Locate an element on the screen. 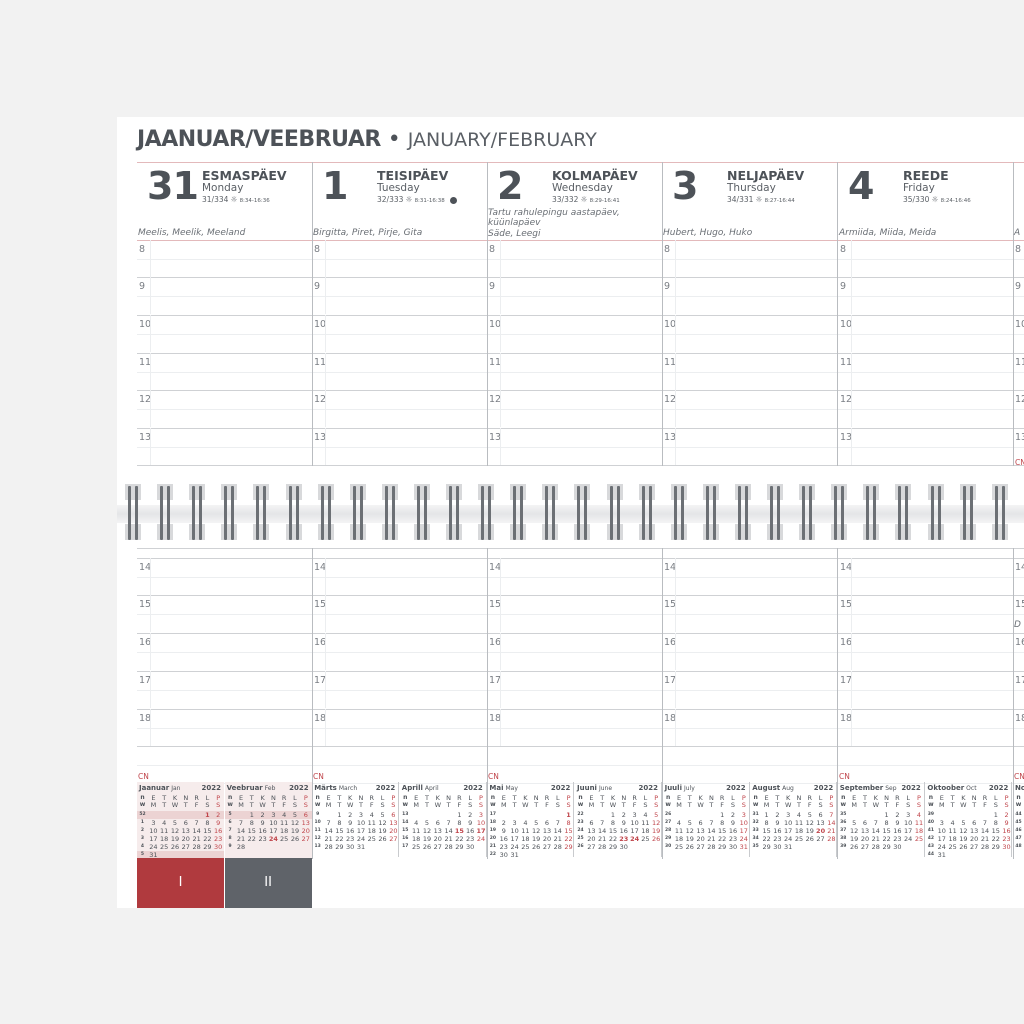 The height and width of the screenshot is (1024, 1024). week-number: 38 is located at coordinates (843, 838).